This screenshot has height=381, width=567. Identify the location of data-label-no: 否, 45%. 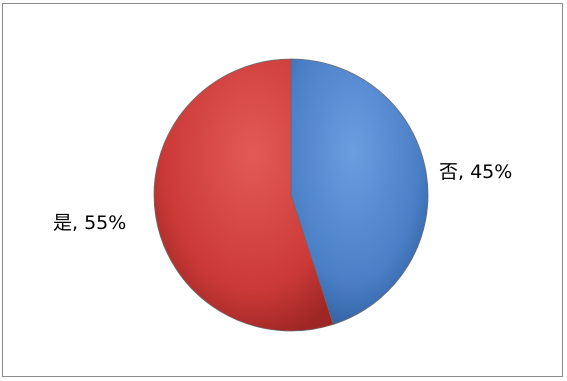
(475, 172).